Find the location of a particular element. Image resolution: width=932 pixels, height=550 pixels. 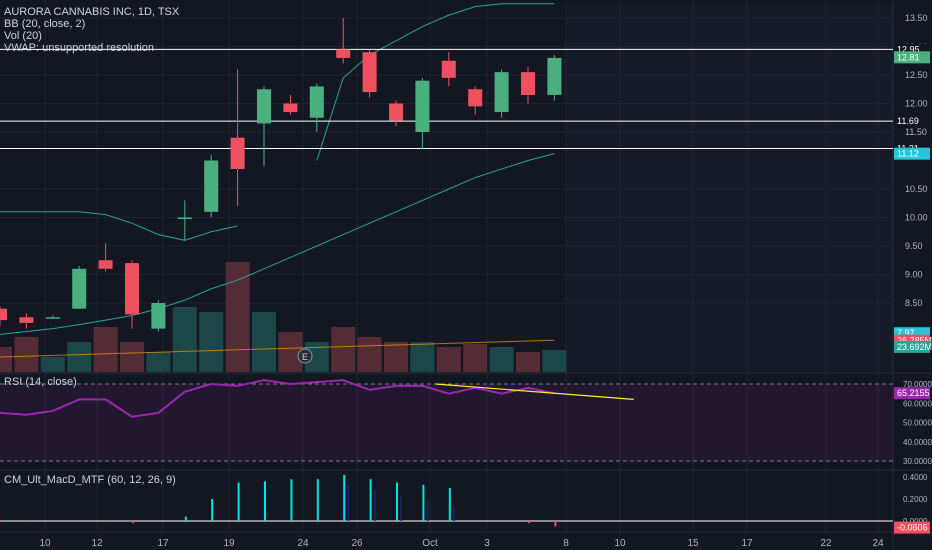

last-price-badge-bg is located at coordinates (912, 57).